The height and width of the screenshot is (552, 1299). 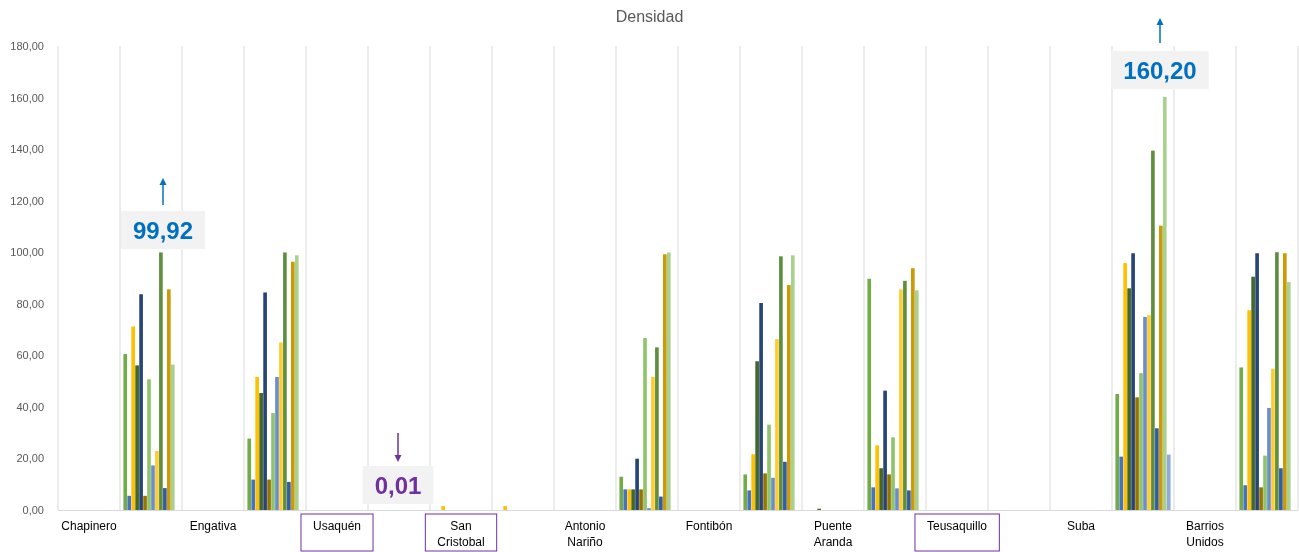 I want to click on x-tick-label: Usaquén, so click(x=337, y=526).